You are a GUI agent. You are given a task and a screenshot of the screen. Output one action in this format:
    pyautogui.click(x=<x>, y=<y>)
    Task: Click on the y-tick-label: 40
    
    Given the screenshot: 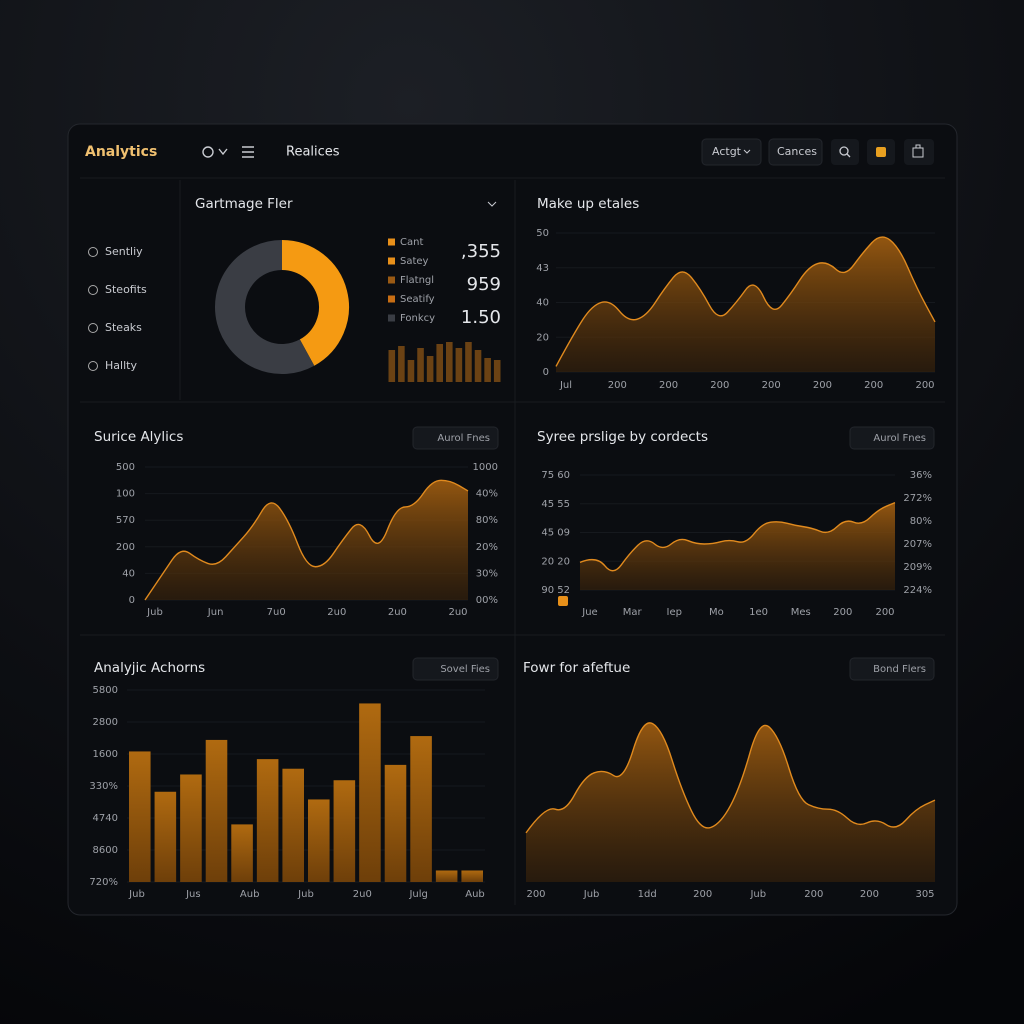 What is the action you would take?
    pyautogui.click(x=128, y=573)
    